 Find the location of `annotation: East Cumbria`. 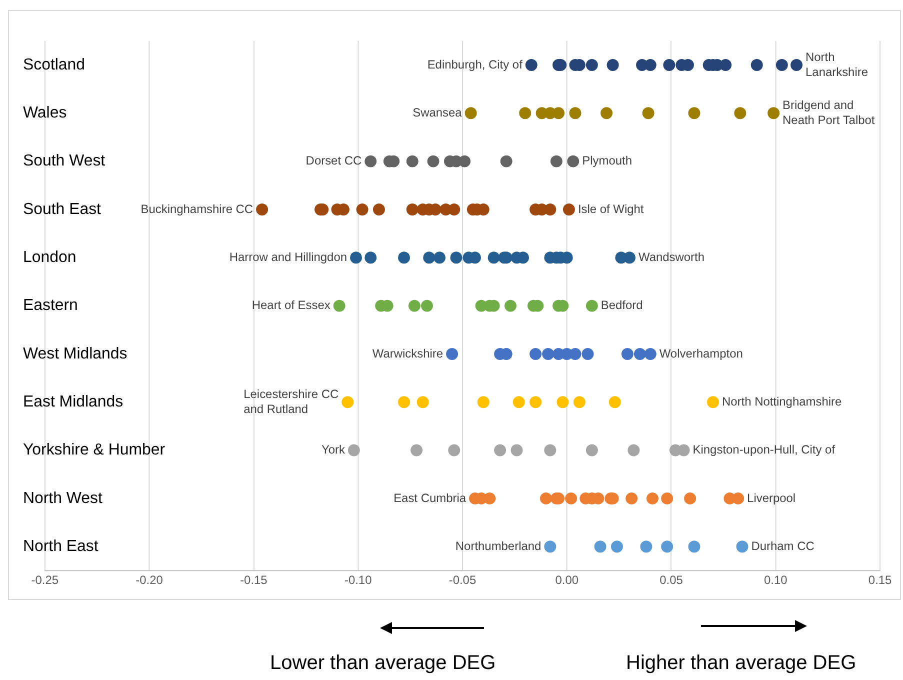

annotation: East Cumbria is located at coordinates (430, 497).